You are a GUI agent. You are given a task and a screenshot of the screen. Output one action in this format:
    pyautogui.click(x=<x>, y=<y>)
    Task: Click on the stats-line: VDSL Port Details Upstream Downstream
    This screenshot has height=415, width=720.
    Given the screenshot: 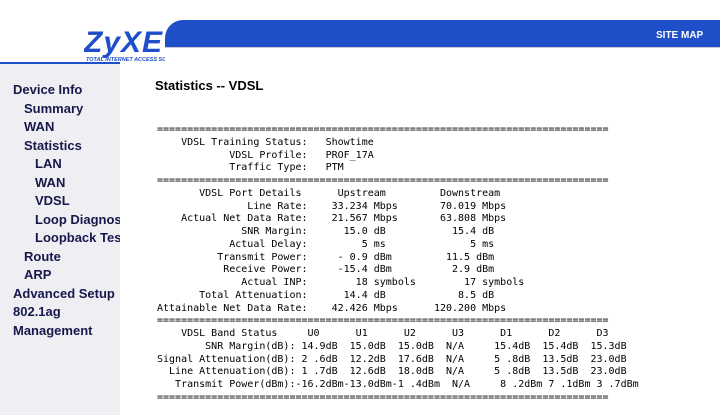 What is the action you would take?
    pyautogui.click(x=329, y=193)
    